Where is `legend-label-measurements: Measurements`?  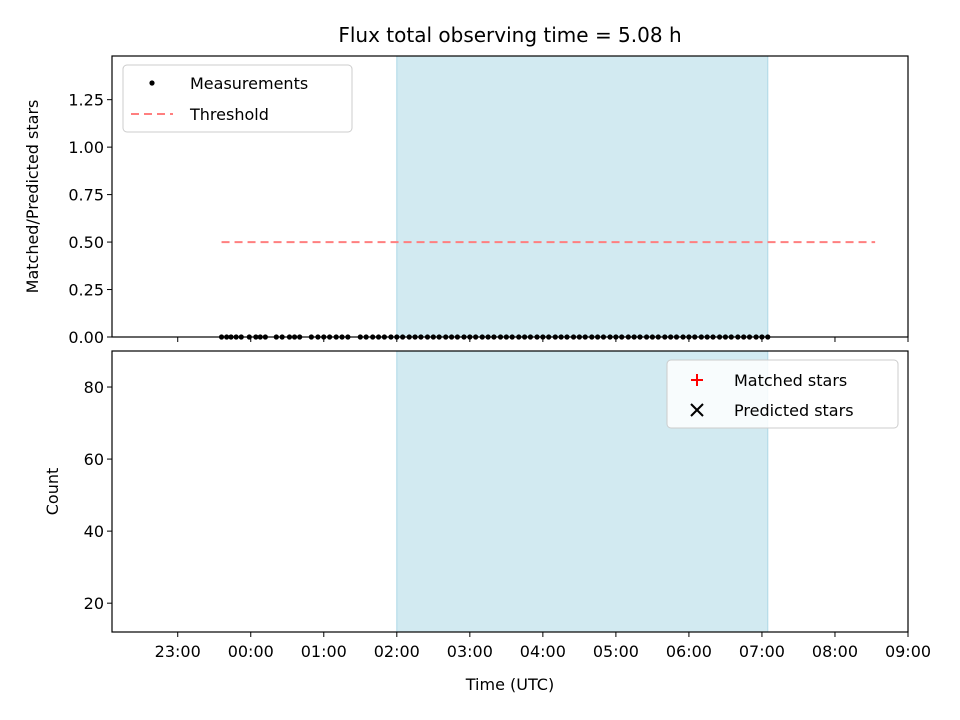 legend-label-measurements: Measurements is located at coordinates (249, 83).